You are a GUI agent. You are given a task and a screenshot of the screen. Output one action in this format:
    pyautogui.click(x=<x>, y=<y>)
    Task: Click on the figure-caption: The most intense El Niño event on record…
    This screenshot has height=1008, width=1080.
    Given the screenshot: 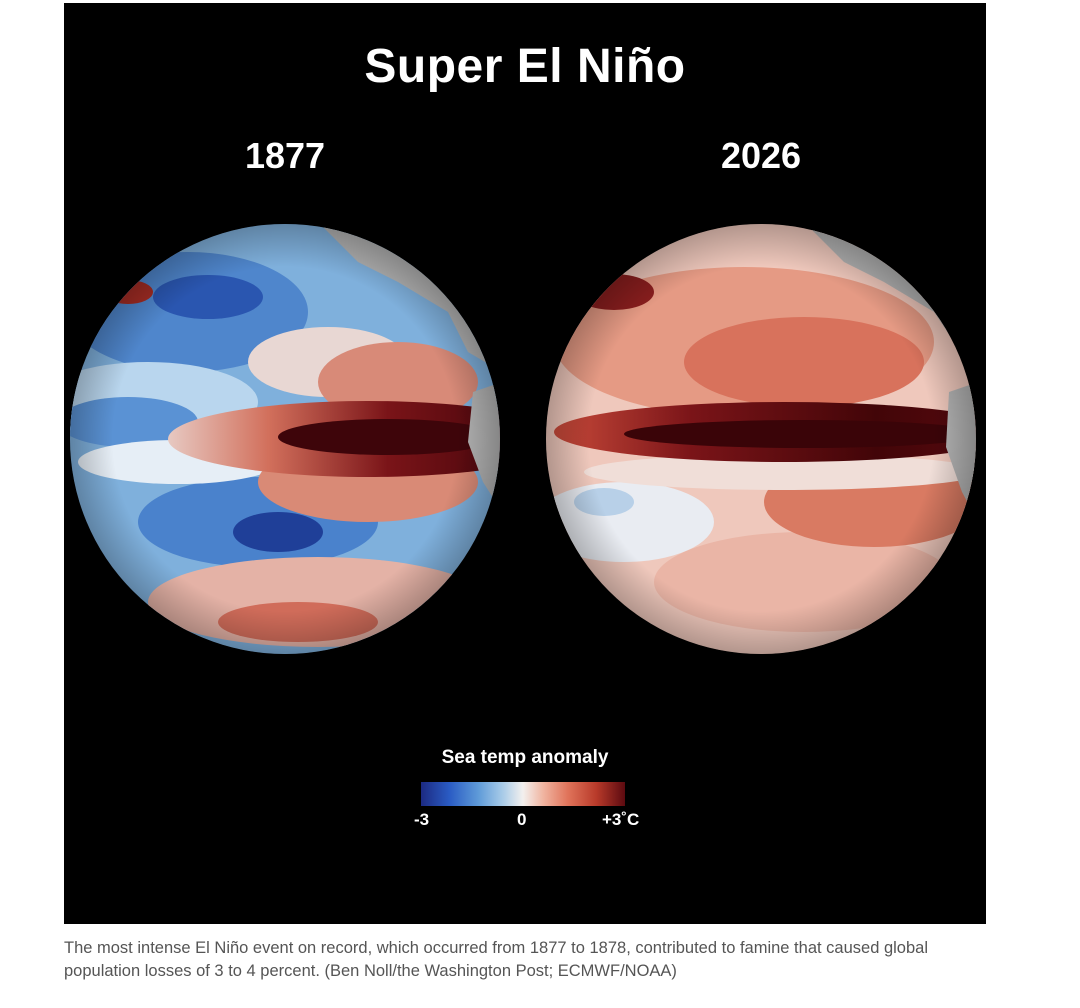 What is the action you would take?
    pyautogui.click(x=496, y=959)
    